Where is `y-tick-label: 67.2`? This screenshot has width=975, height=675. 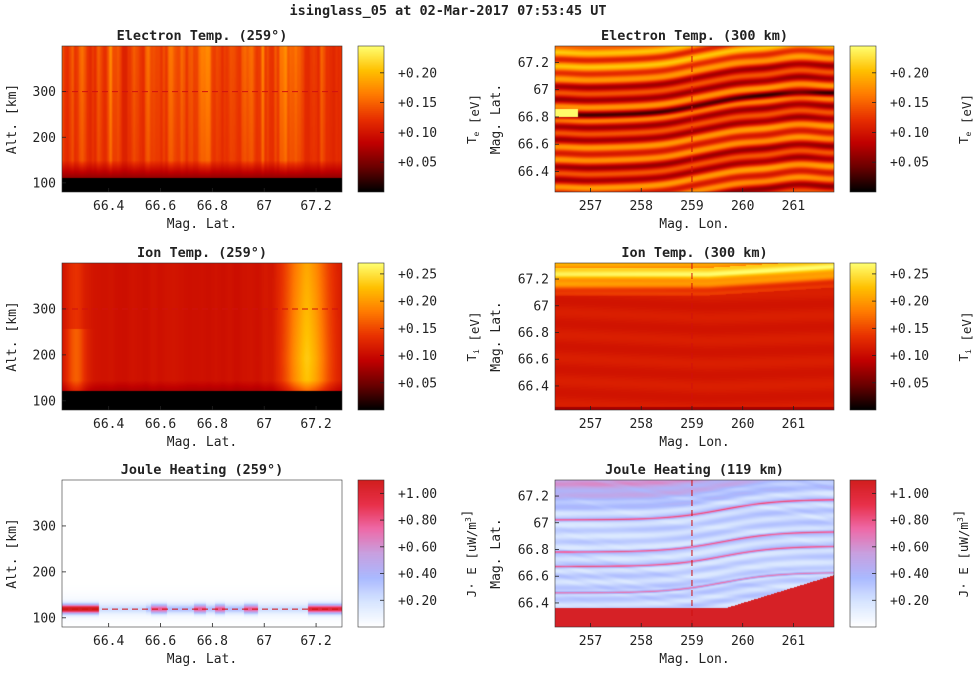 y-tick-label: 67.2 is located at coordinates (533, 497).